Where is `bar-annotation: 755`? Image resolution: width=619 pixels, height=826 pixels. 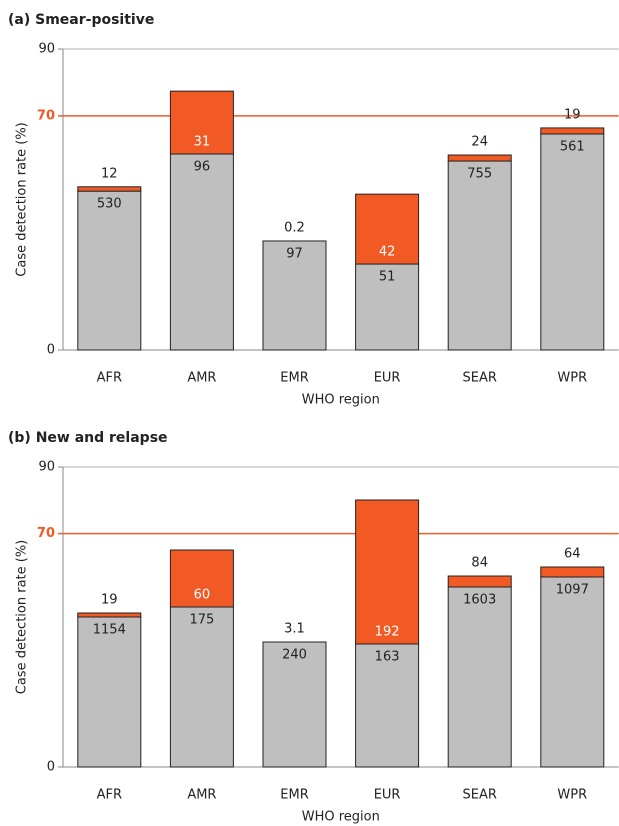
bar-annotation: 755 is located at coordinates (479, 174).